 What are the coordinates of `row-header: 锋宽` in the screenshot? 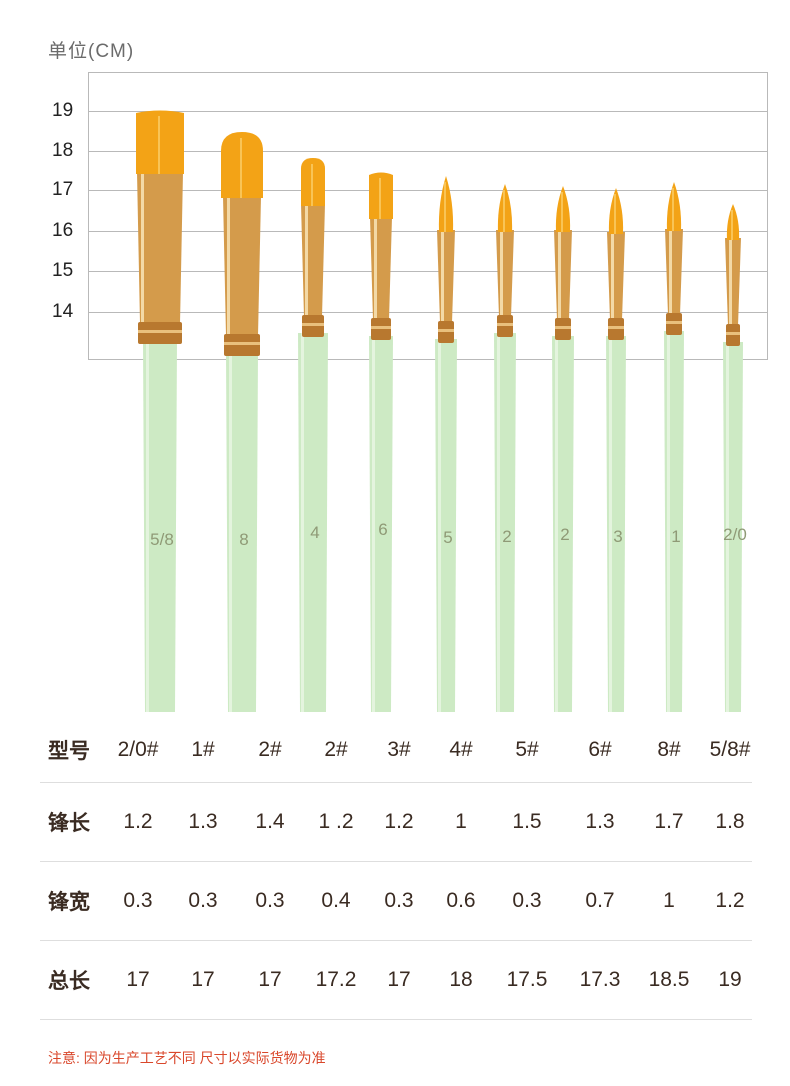 It's located at (69, 902).